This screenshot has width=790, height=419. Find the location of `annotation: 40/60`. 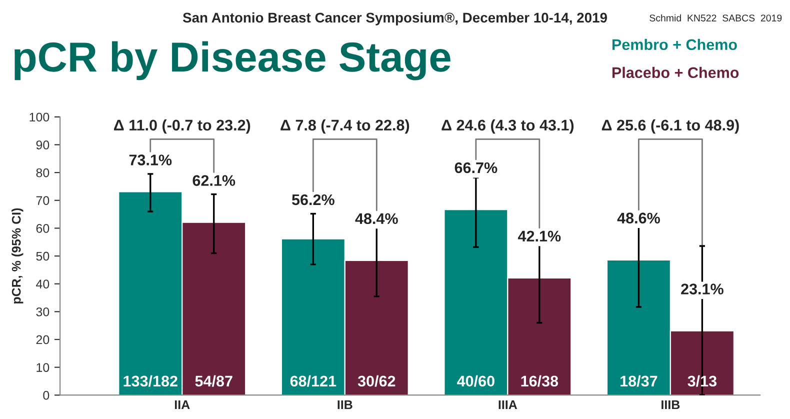

annotation: 40/60 is located at coordinates (475, 381).